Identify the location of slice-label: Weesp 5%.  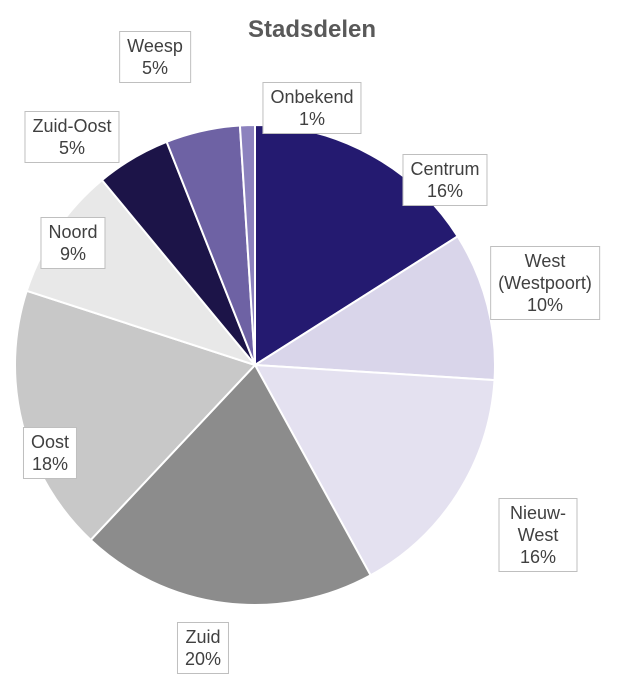
(155, 57).